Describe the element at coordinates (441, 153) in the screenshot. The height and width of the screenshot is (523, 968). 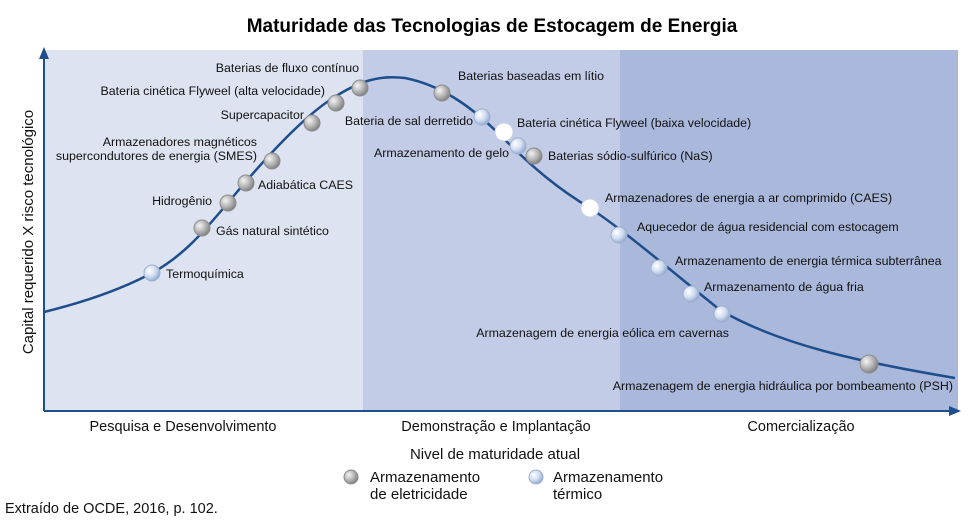
I see `tech-label: Armazenamento de gelo` at that location.